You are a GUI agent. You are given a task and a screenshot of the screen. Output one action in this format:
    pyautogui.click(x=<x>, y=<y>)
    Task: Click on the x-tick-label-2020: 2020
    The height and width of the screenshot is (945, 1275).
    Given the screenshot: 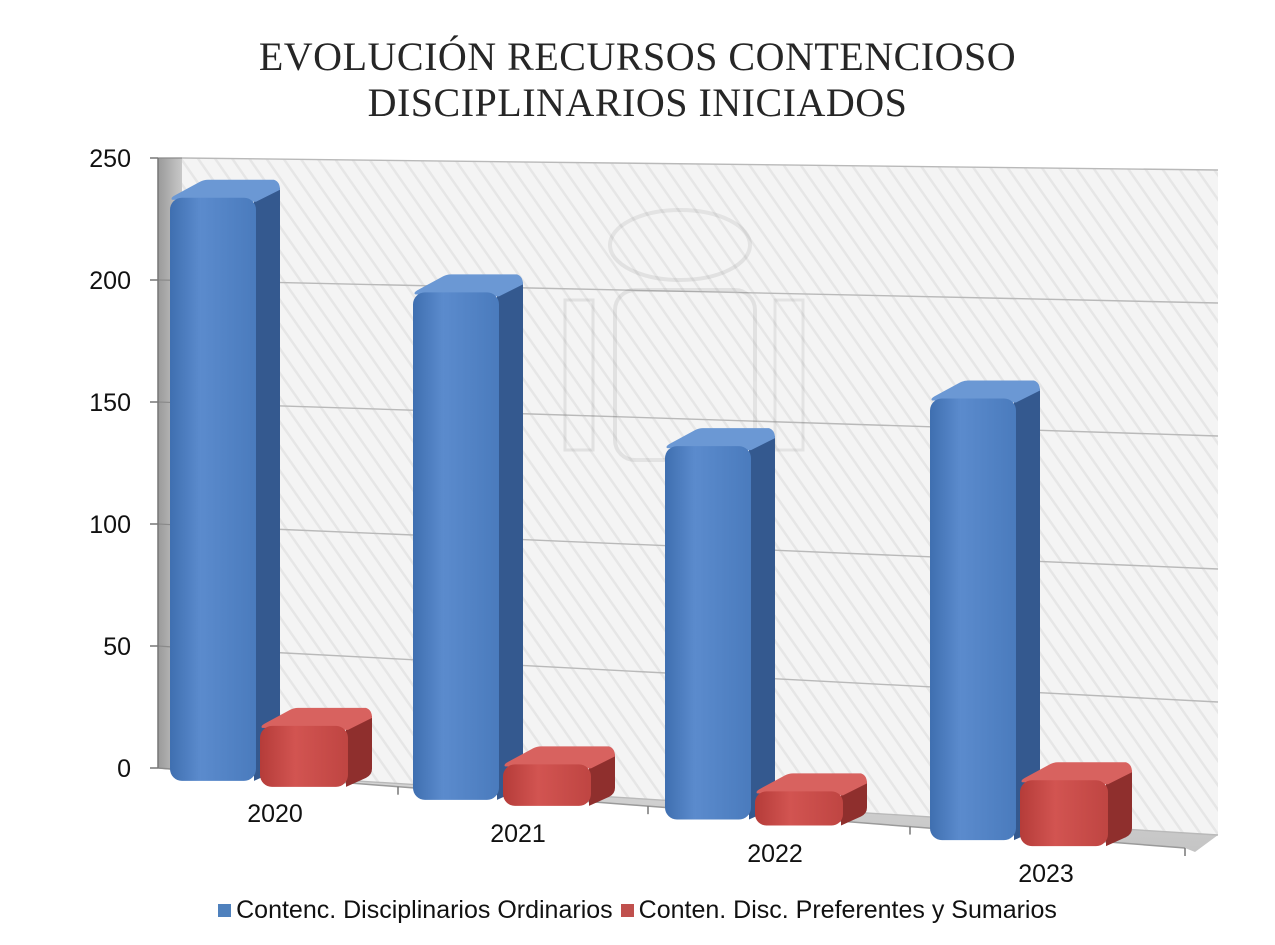 What is the action you would take?
    pyautogui.click(x=275, y=814)
    